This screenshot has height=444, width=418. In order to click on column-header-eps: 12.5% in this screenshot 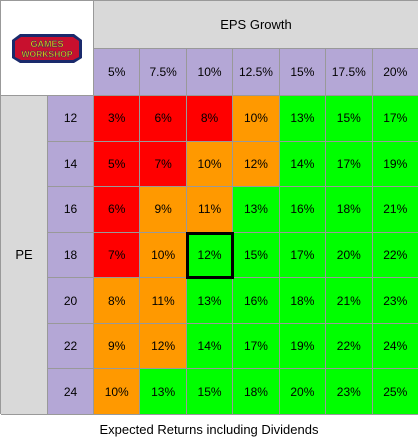, I will do `click(256, 72)`.